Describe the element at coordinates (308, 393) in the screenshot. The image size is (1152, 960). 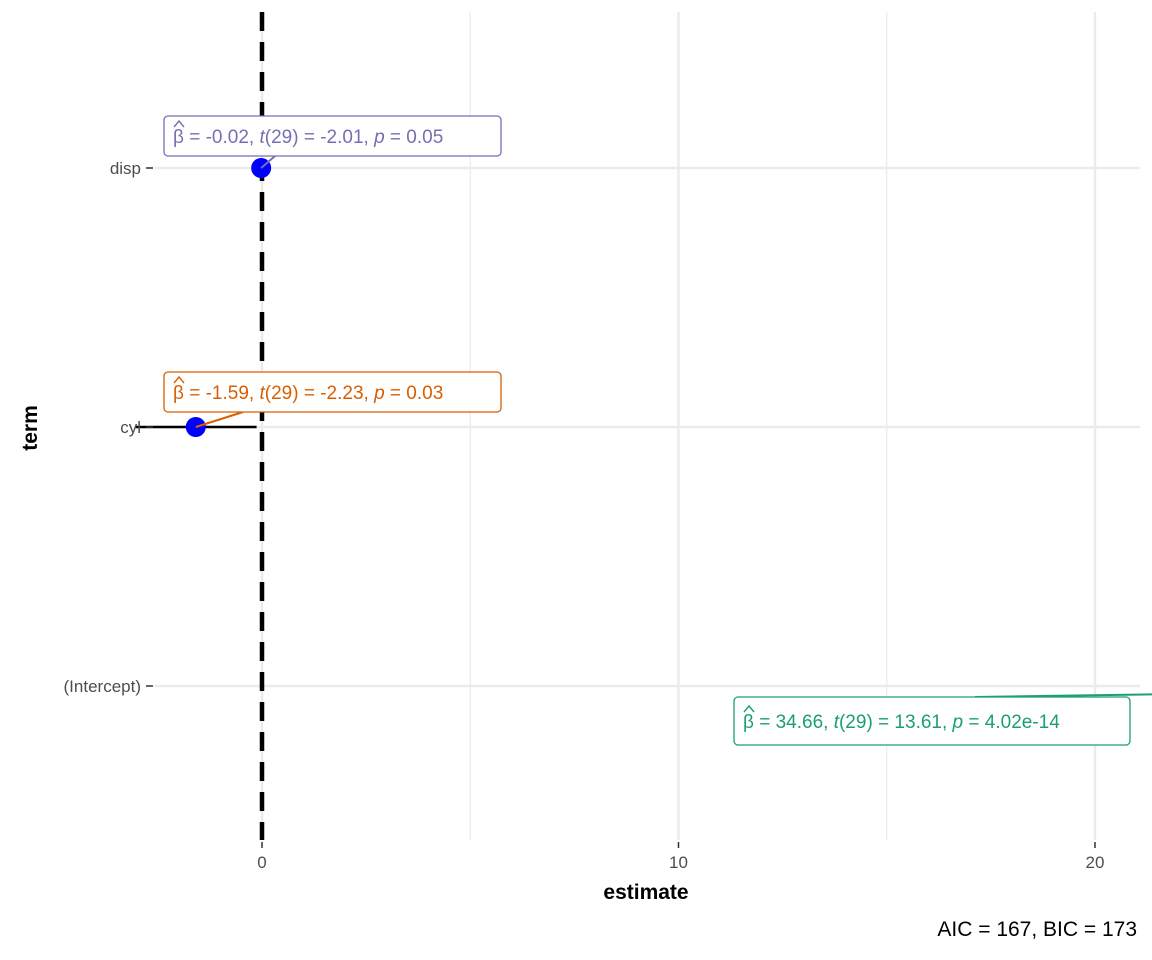
I see `point-label: β = -1.59, t(29) = -2.23, p = 0.03` at that location.